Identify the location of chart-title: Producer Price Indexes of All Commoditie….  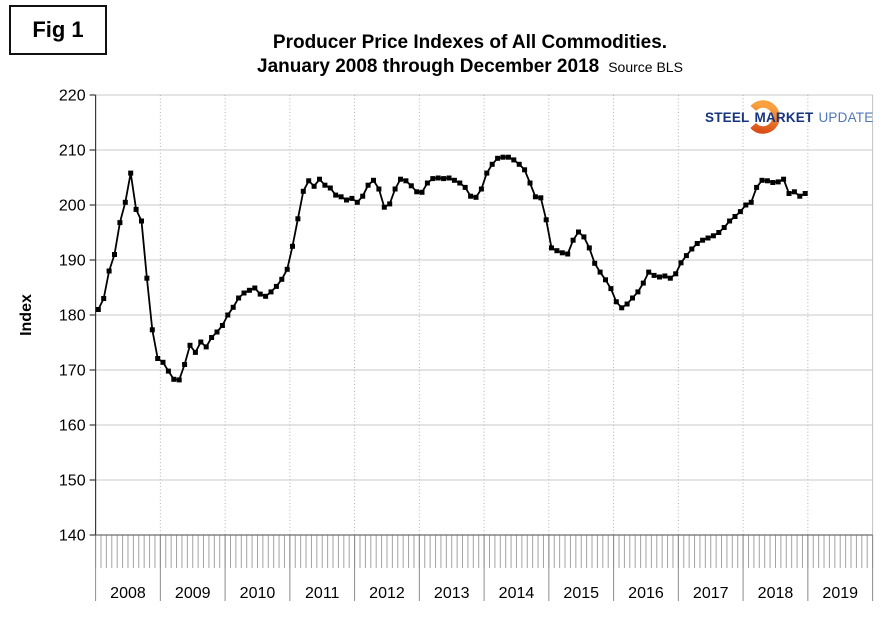
(470, 55).